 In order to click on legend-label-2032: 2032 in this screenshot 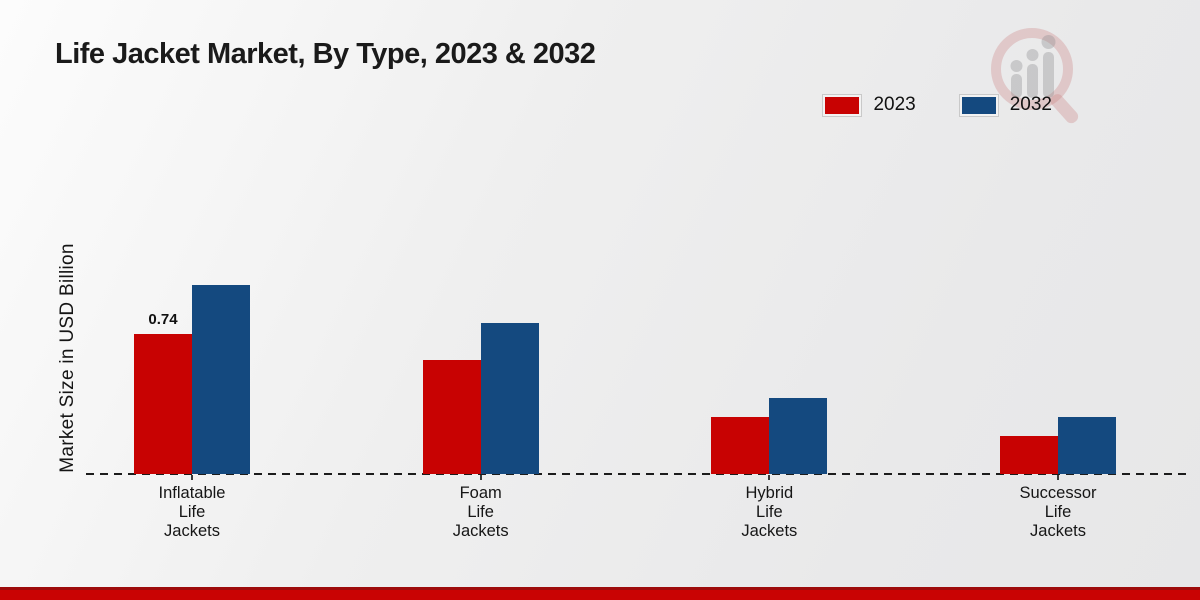, I will do `click(1030, 104)`.